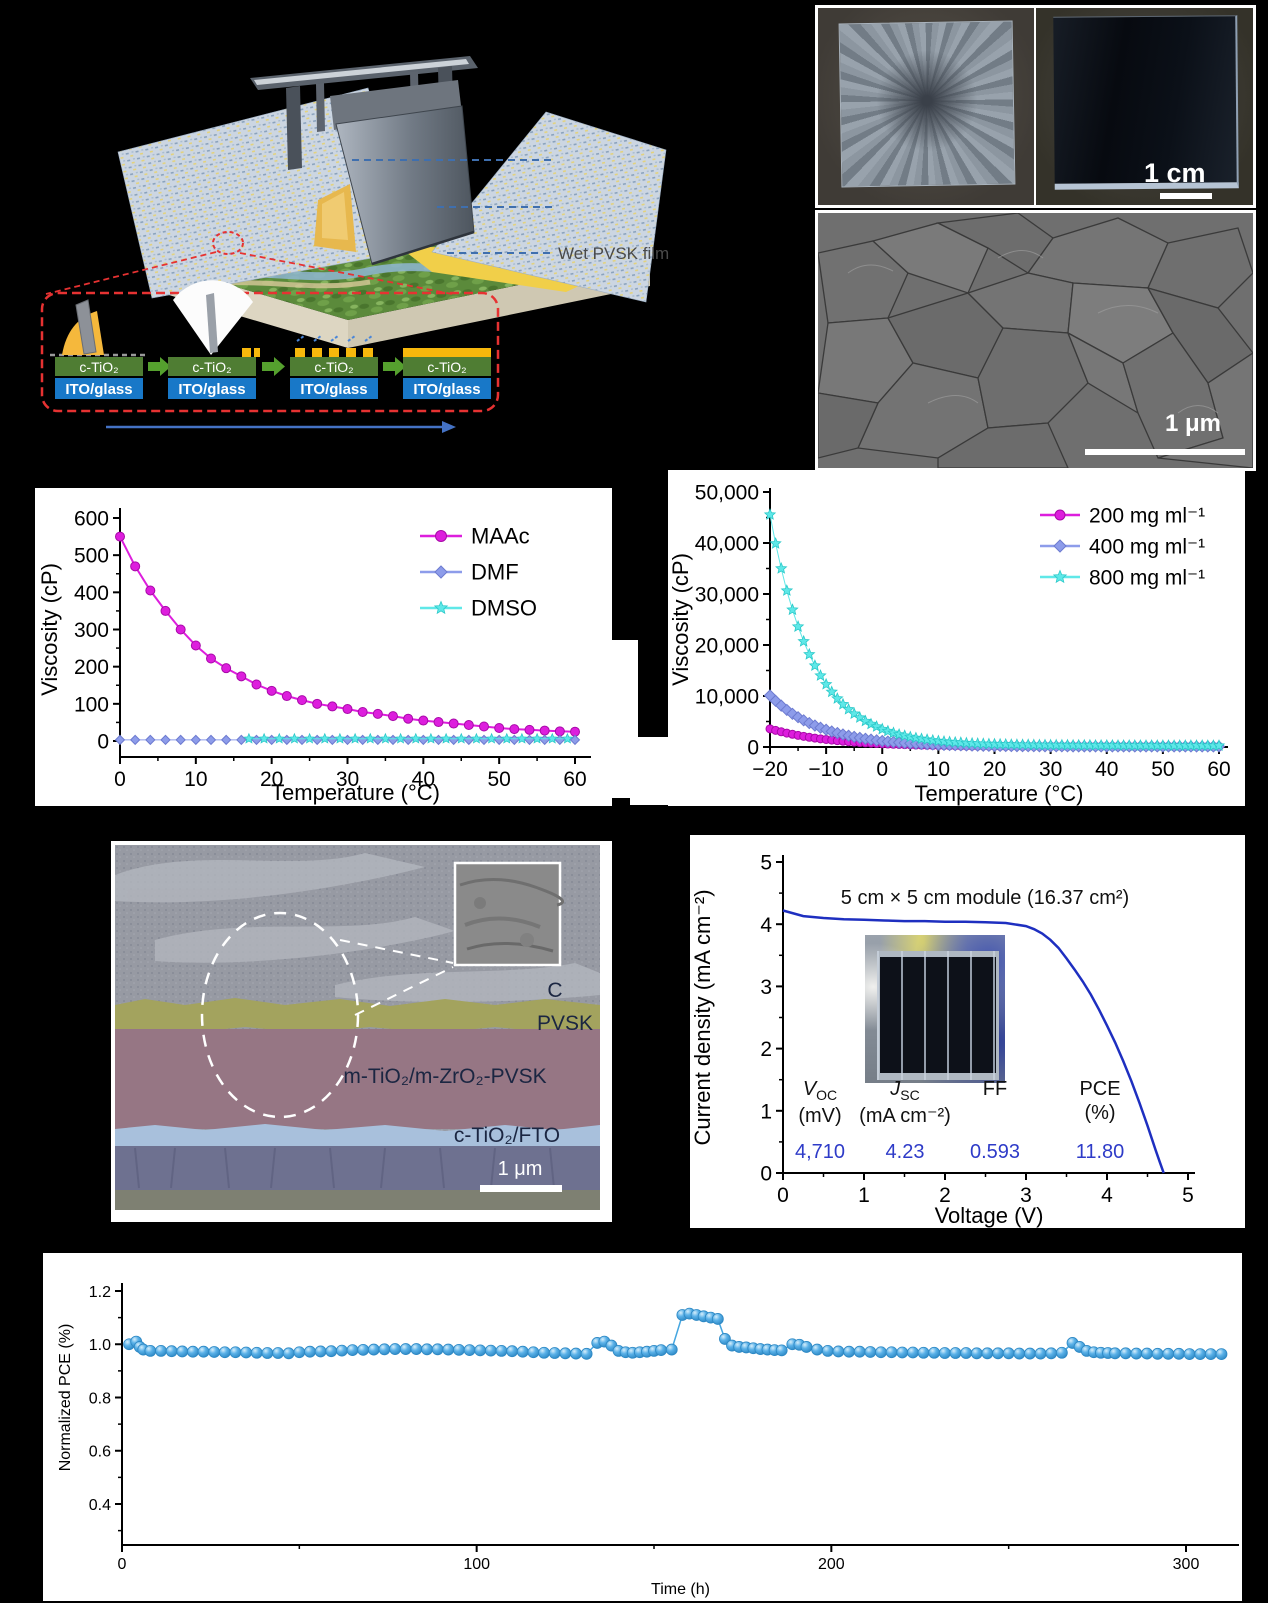 The width and height of the screenshot is (1268, 1603). Describe the element at coordinates (766, 925) in the screenshot. I see `y-tick-label: 4` at that location.